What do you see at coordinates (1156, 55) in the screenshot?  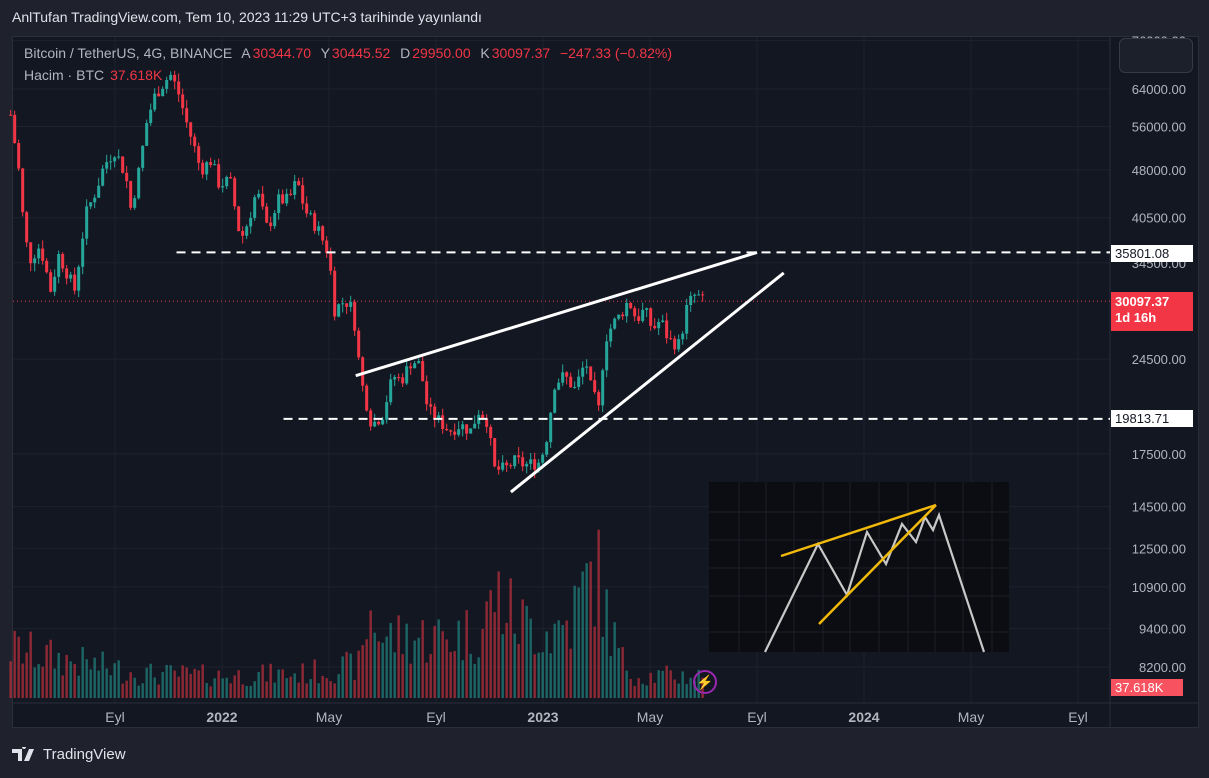 I see `scale-settings-button` at bounding box center [1156, 55].